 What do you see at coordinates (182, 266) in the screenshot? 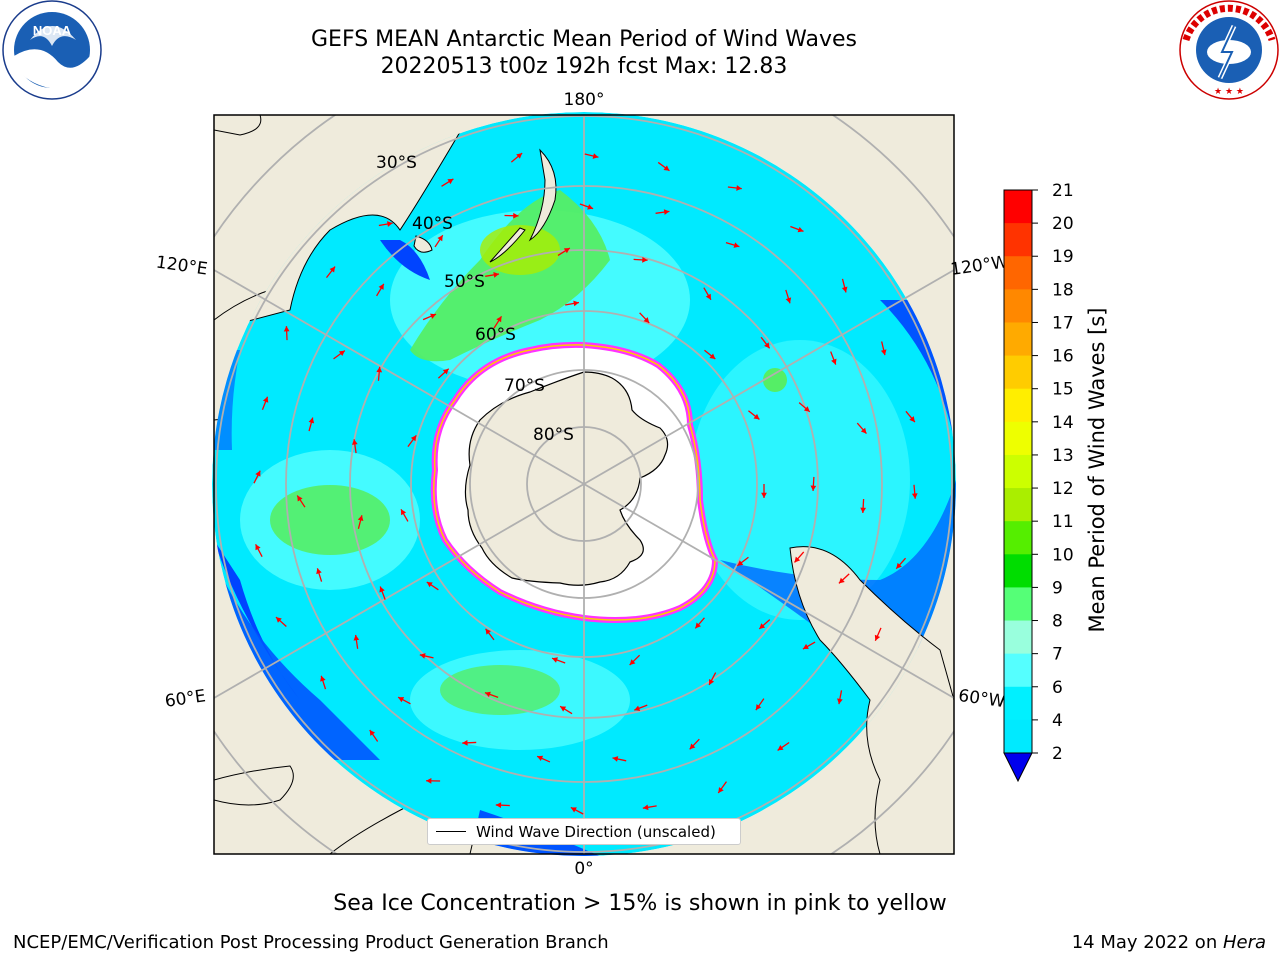
I see `lon-label-120e: 120°E` at bounding box center [182, 266].